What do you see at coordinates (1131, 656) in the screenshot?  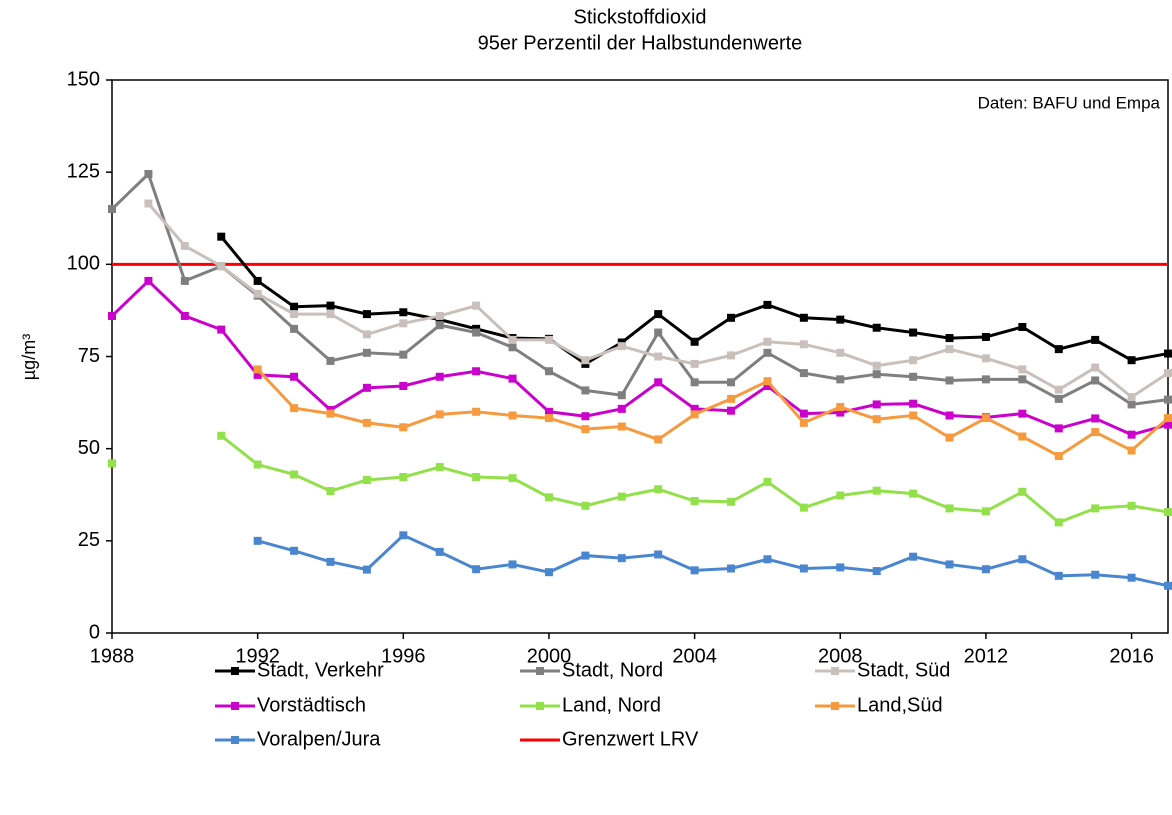 I see `x-tick-label: 2016` at bounding box center [1131, 656].